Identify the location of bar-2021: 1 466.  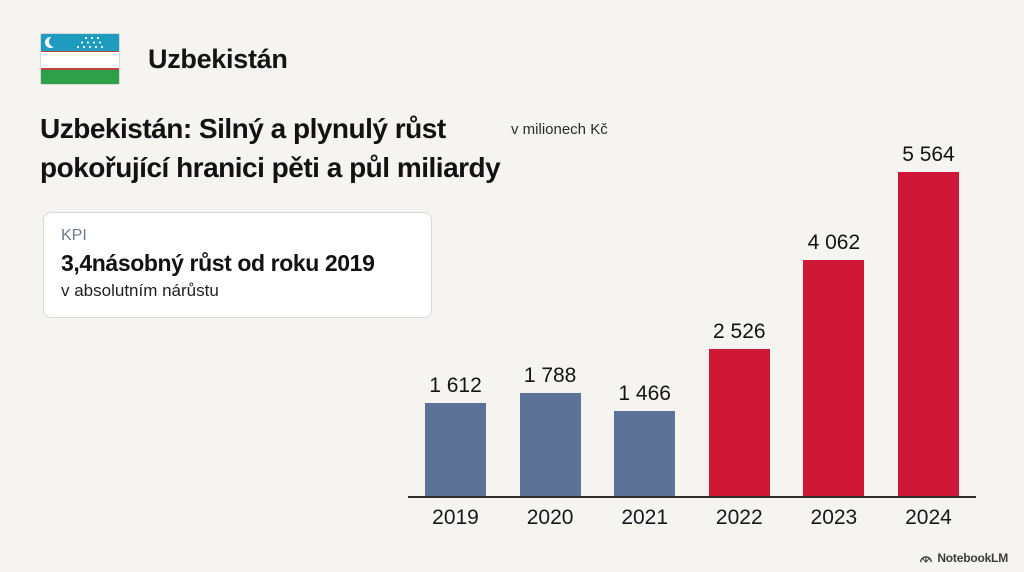
(645, 439).